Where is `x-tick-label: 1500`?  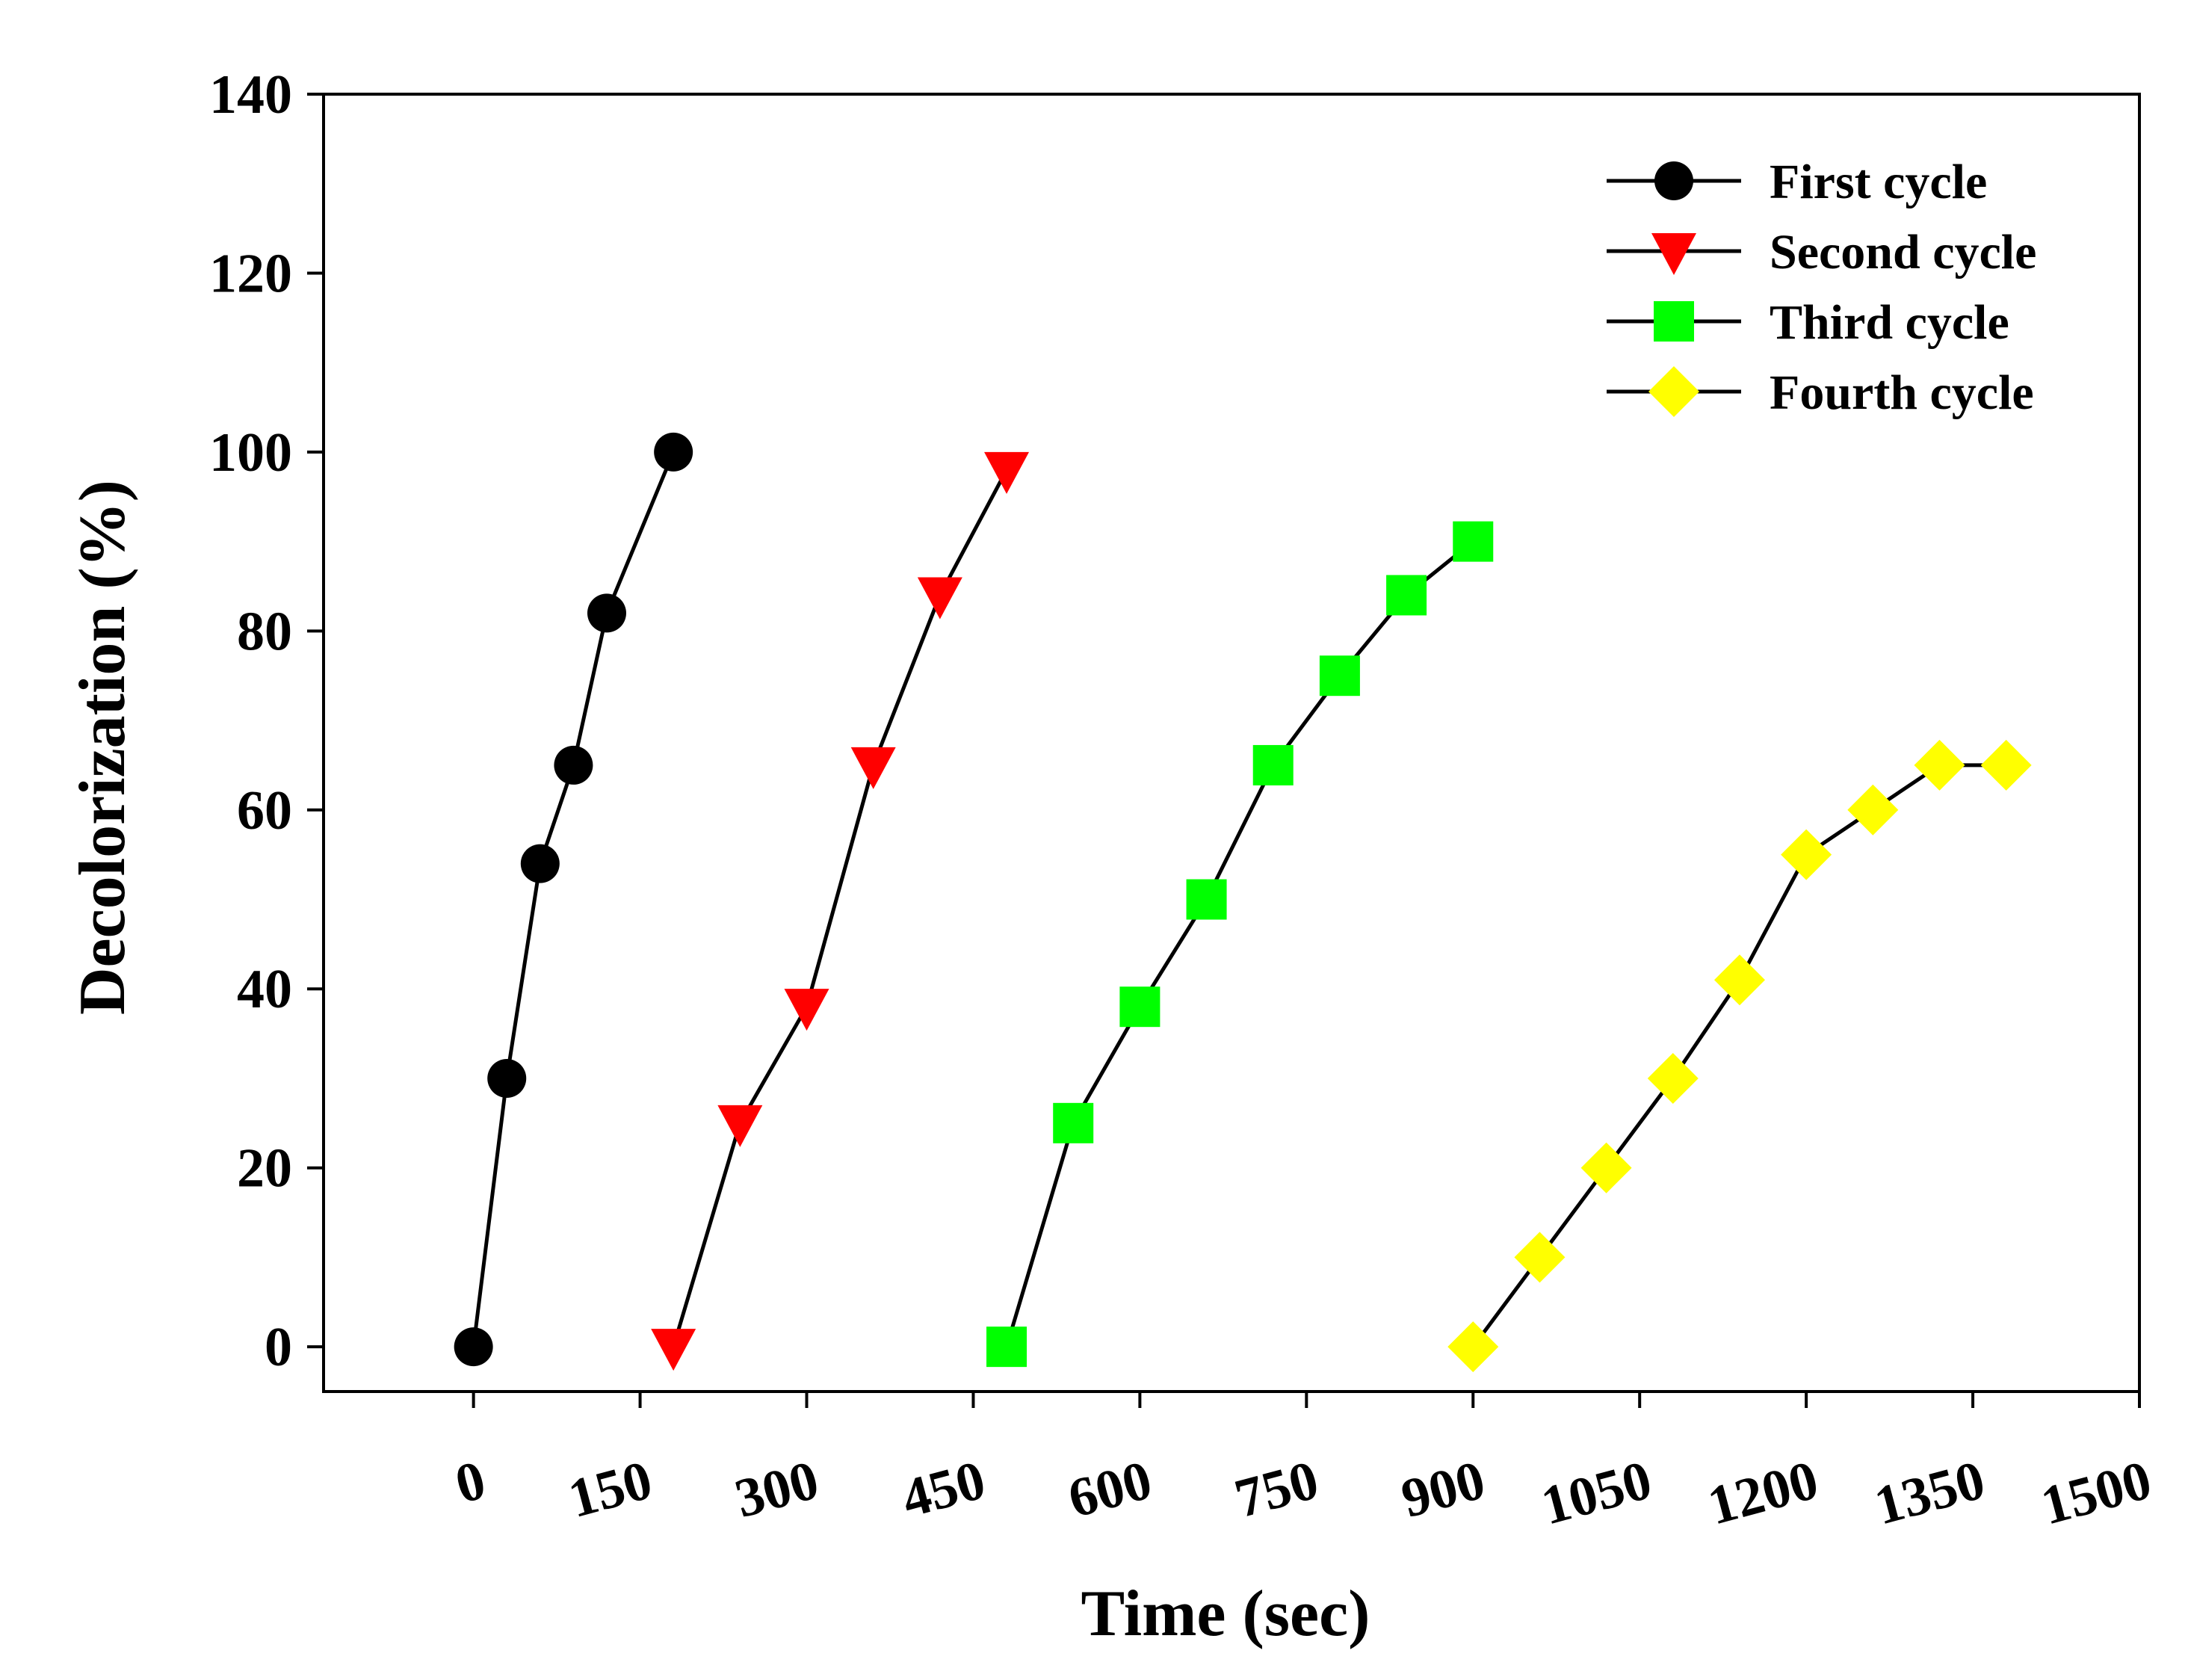 x-tick-label: 1500 is located at coordinates (2096, 1493).